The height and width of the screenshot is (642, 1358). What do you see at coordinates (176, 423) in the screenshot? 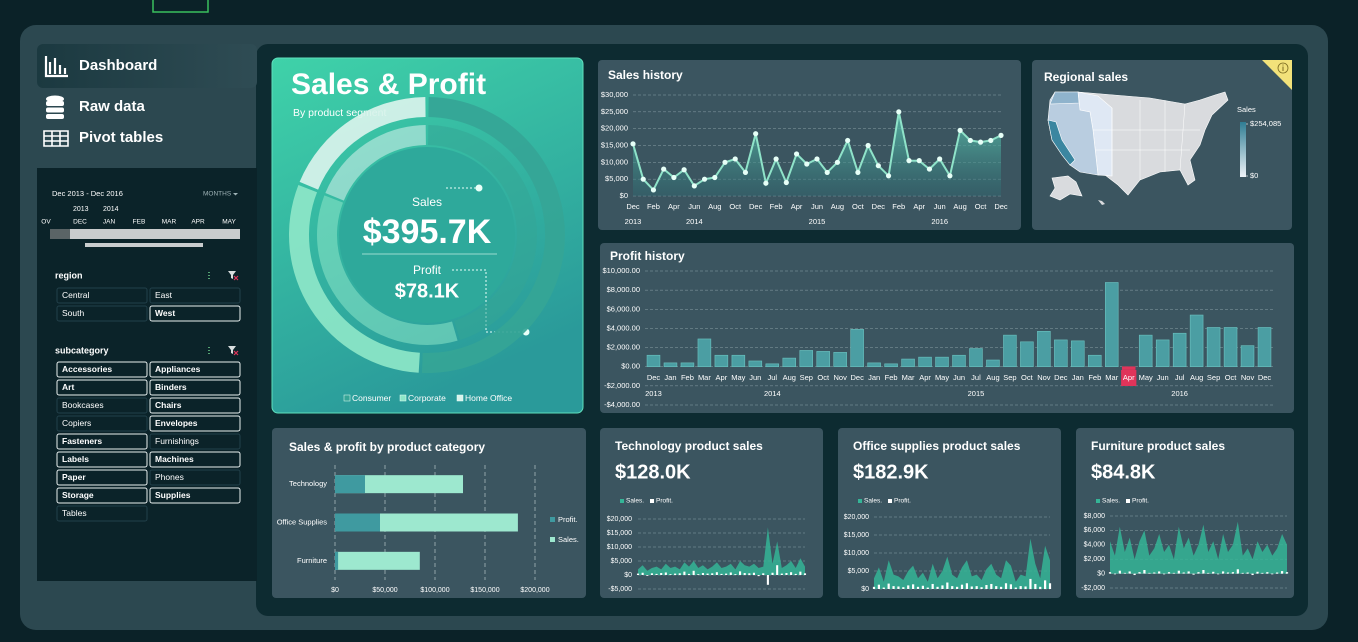
I see `slicer-item-label: Envelopes` at bounding box center [176, 423].